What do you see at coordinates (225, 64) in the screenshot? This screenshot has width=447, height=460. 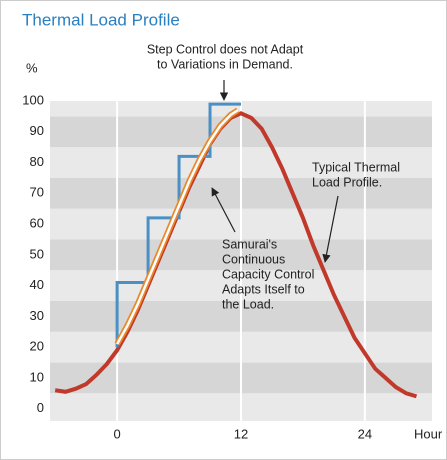 I see `annotation: to Variations in Demand.` at bounding box center [225, 64].